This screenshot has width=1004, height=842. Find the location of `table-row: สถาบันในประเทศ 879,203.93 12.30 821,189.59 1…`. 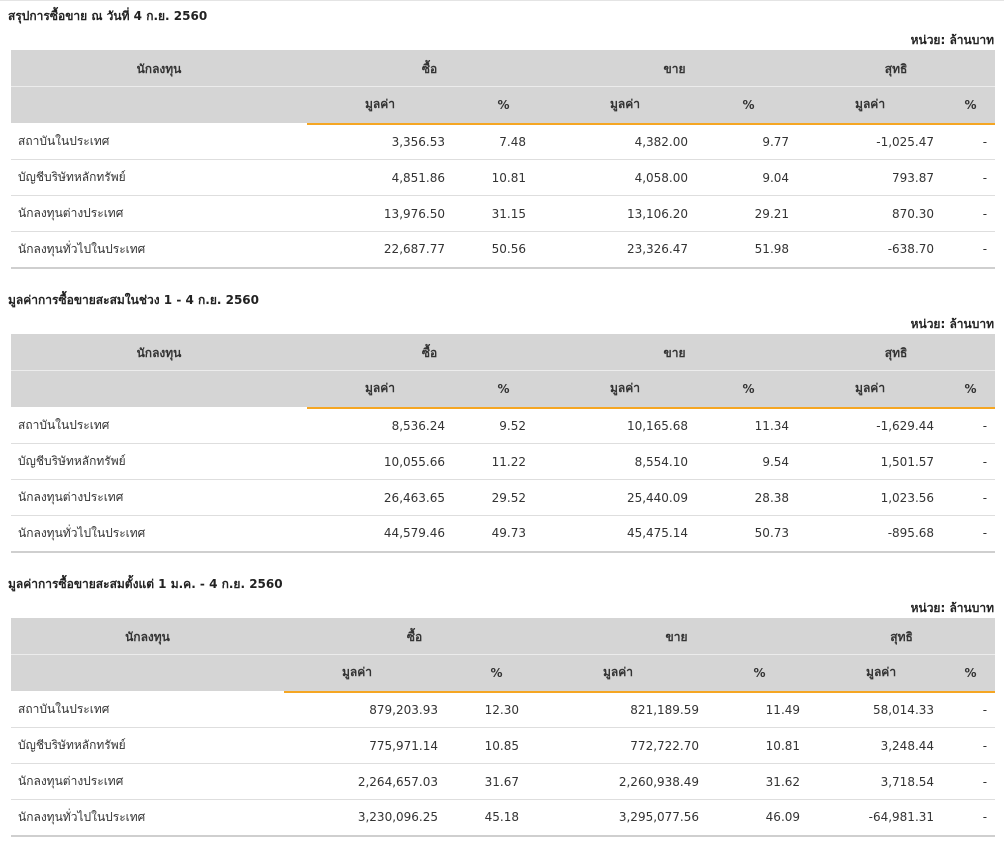

table-row: สถาบันในประเทศ 879,203.93 12.30 821,189.59 1… is located at coordinates (503, 709).